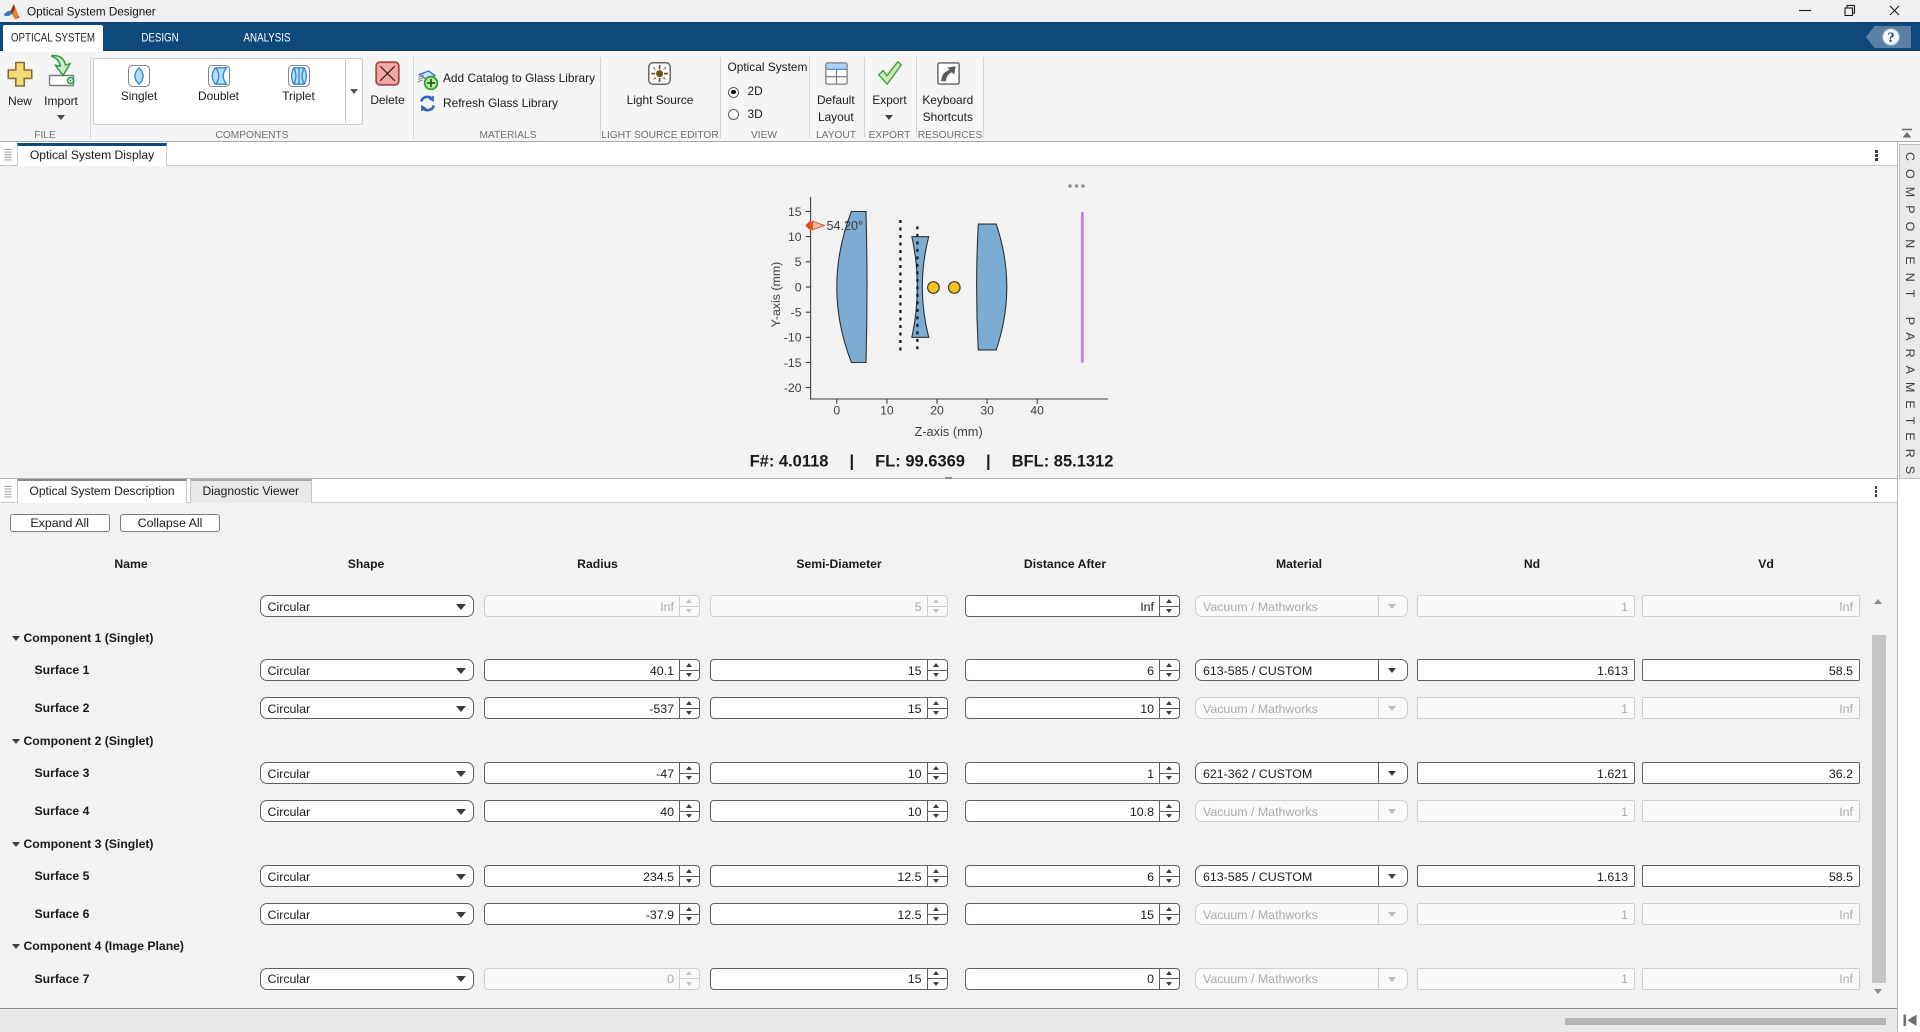 The width and height of the screenshot is (1920, 1032). What do you see at coordinates (845, 226) in the screenshot?
I see `svg-text: 54.20°` at bounding box center [845, 226].